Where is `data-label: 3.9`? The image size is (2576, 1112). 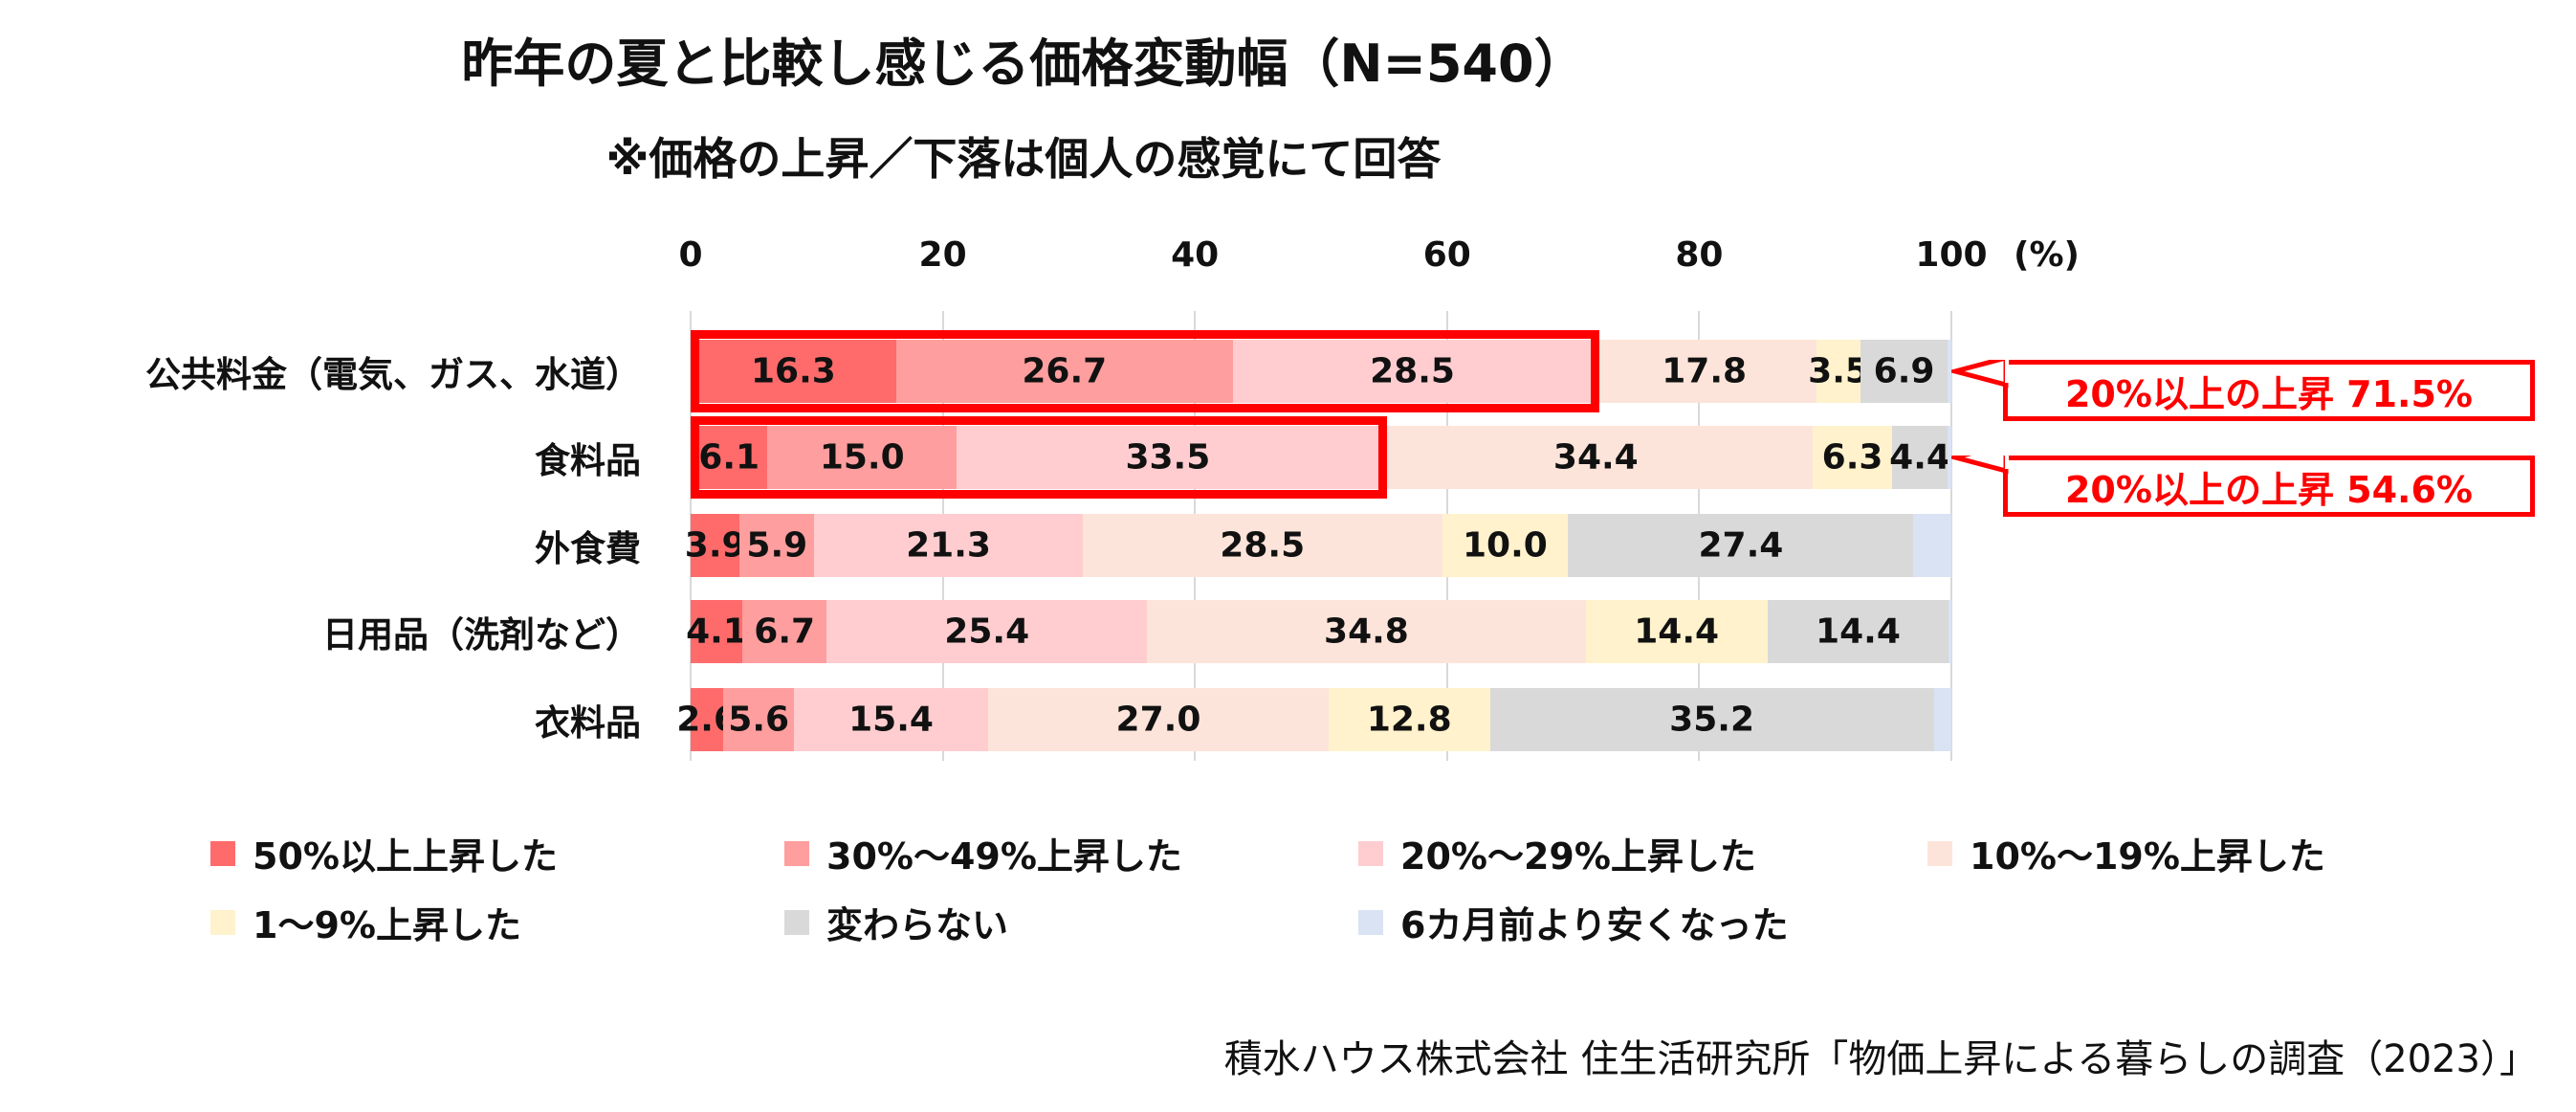 data-label: 3.9 is located at coordinates (715, 545).